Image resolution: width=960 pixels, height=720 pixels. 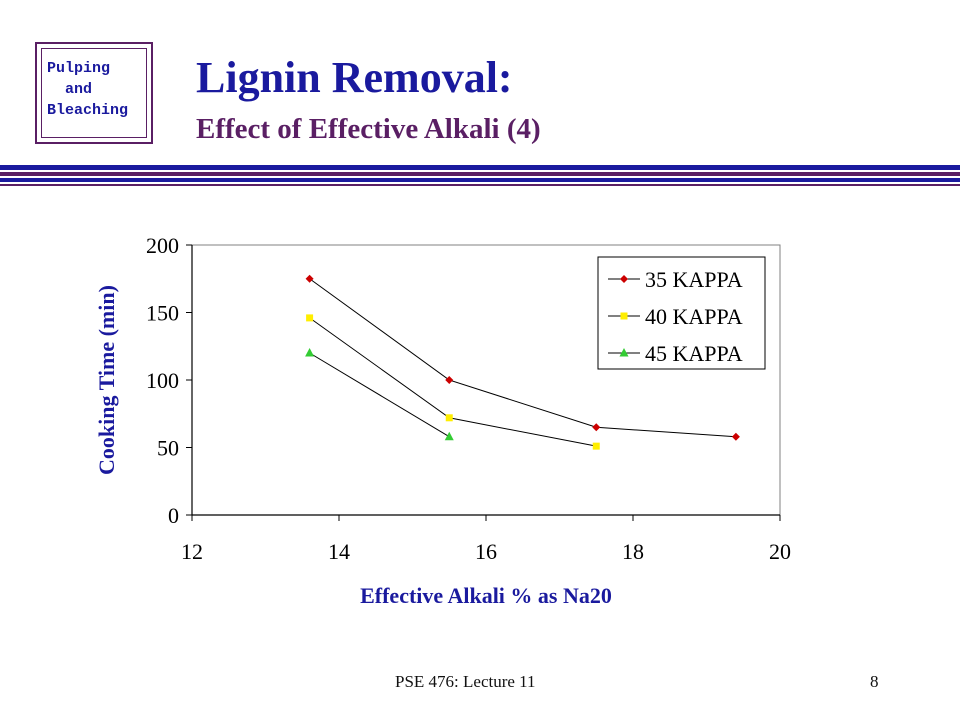 What do you see at coordinates (162, 245) in the screenshot?
I see `y-tick-label: 200` at bounding box center [162, 245].